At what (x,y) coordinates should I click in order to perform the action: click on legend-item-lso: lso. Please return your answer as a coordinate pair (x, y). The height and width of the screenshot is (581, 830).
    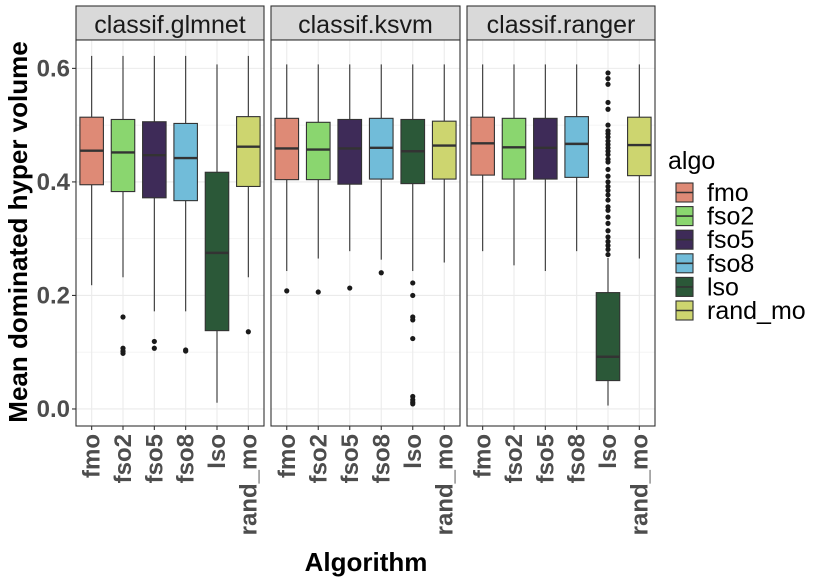
    Looking at the image, I should click on (707, 287).